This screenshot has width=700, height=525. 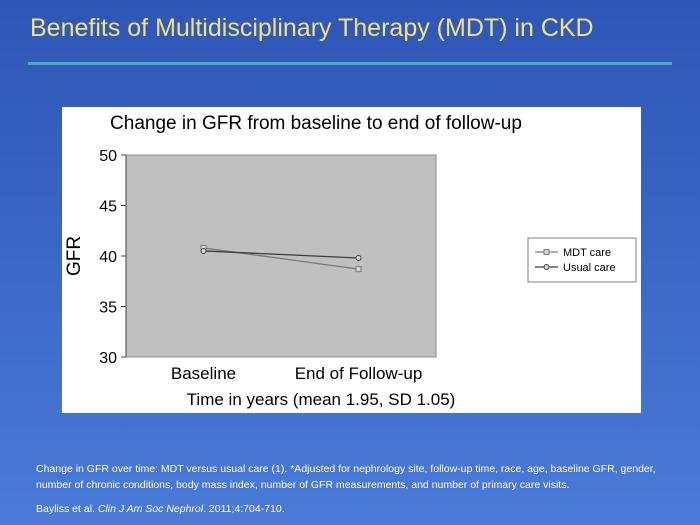 I want to click on y-tick-label: 40, so click(x=108, y=257).